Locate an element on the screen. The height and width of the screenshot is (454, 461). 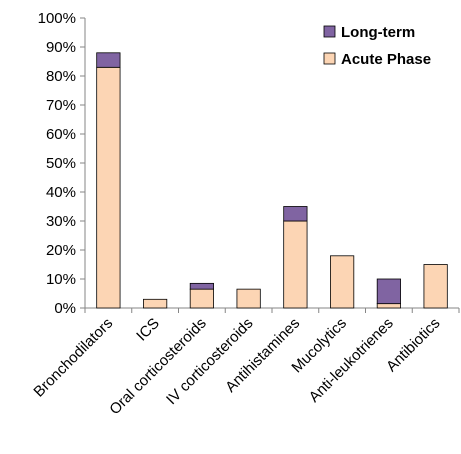
bar-acute-phase-antibiotics is located at coordinates (435, 286).